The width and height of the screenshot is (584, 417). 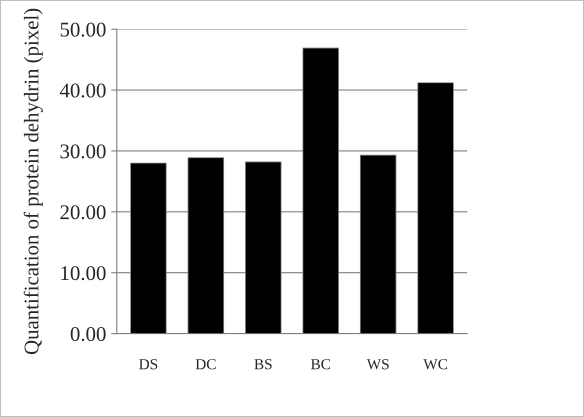 I want to click on x-tick-label: DC, so click(x=206, y=364).